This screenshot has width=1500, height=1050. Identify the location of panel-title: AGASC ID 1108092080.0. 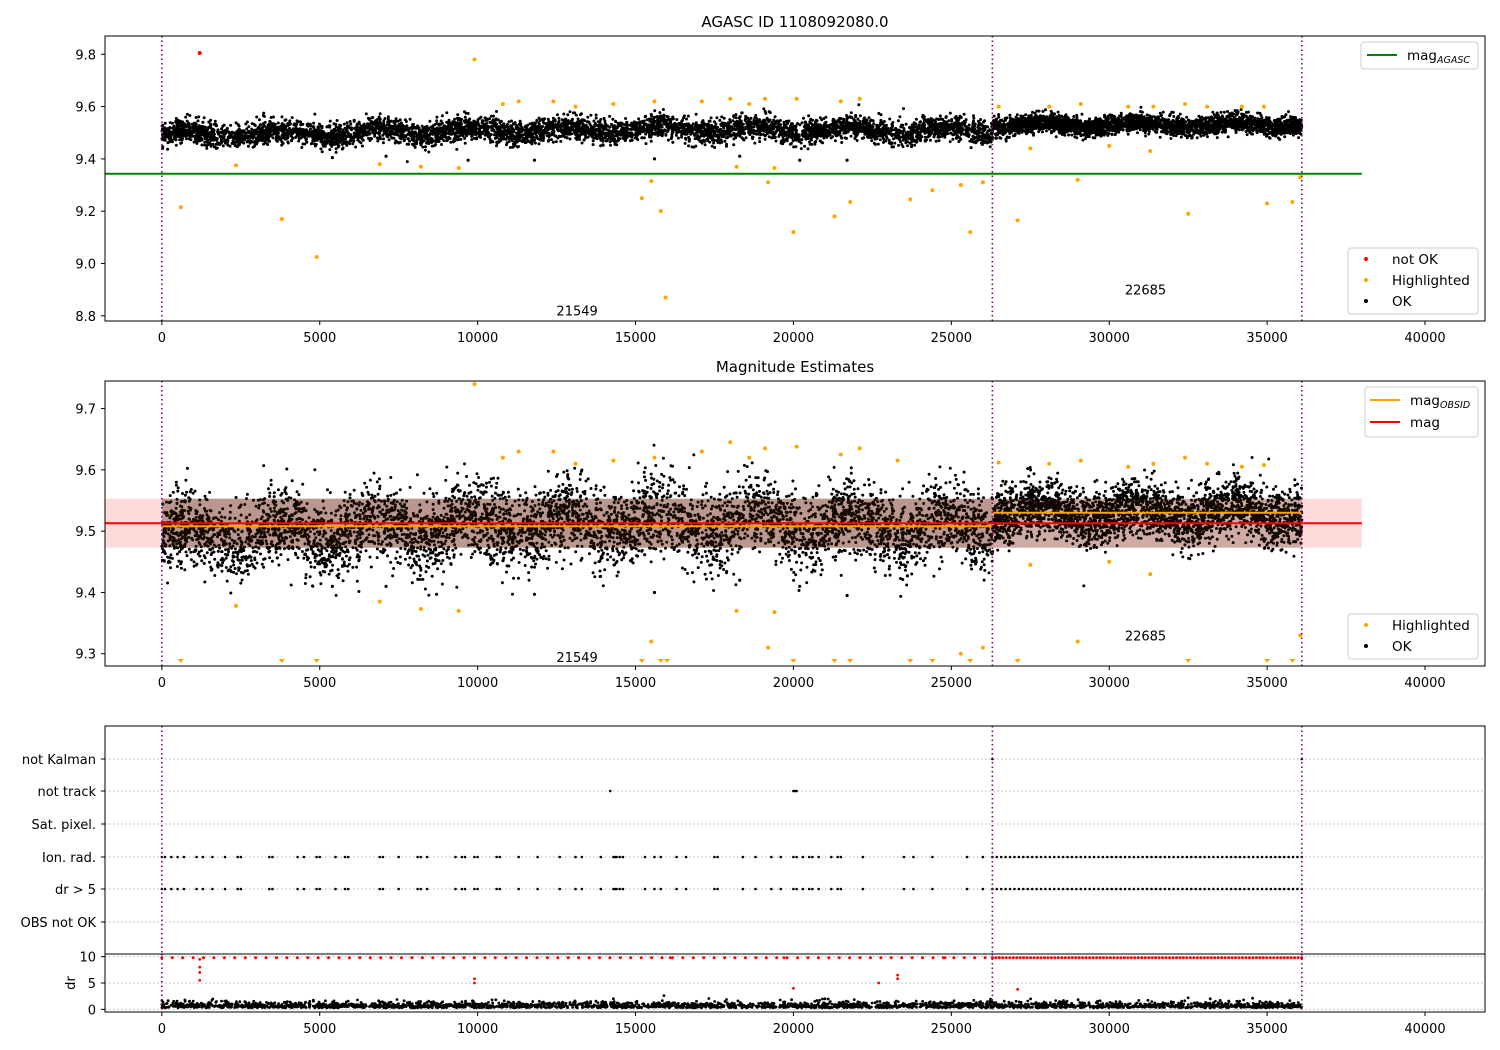
(794, 22).